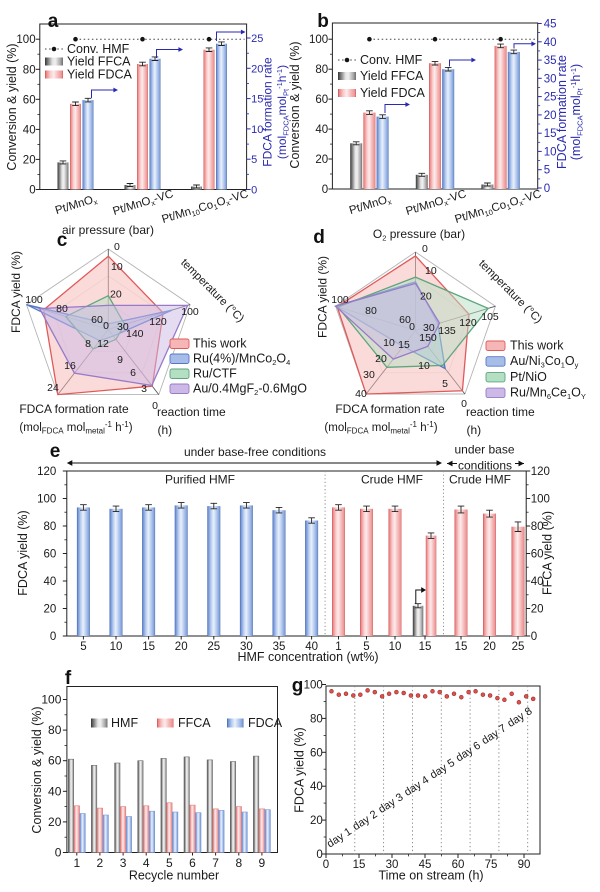 This screenshot has height=892, width=600. I want to click on svg-text: HMF, so click(124, 723).